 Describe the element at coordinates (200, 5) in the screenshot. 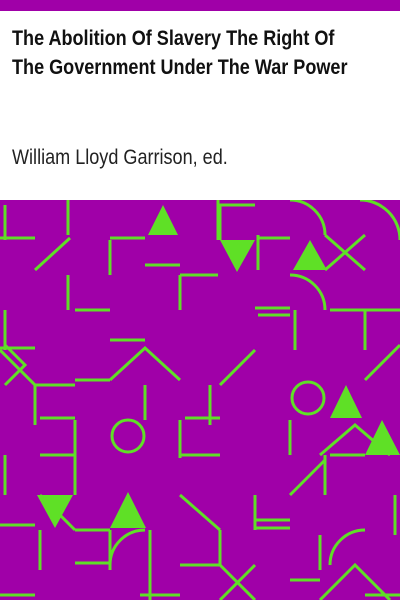

I see `top-color-band` at that location.